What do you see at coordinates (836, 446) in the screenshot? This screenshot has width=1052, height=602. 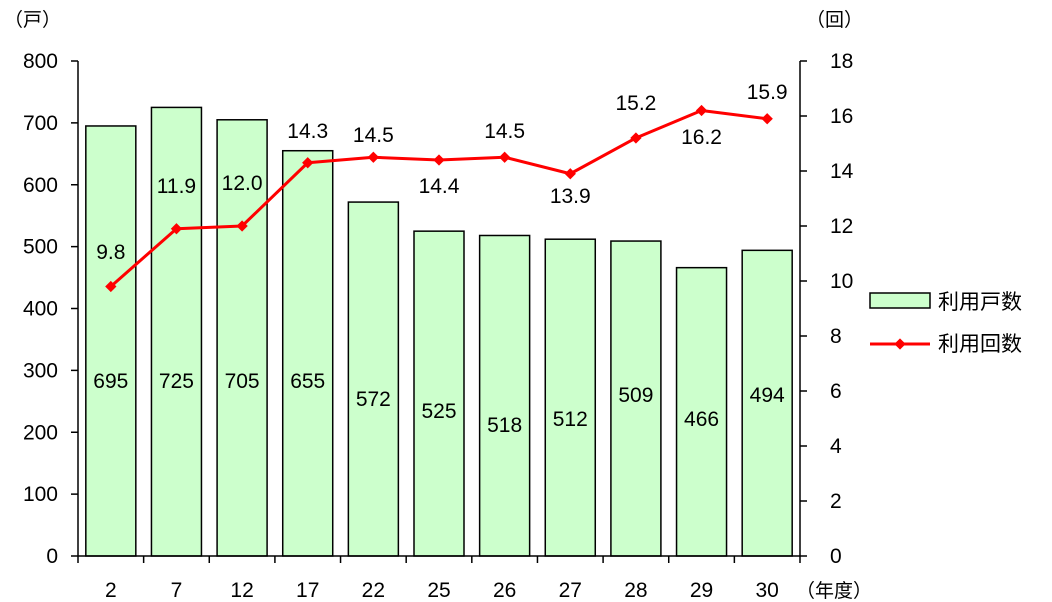 I see `right-tick-label: 4` at bounding box center [836, 446].